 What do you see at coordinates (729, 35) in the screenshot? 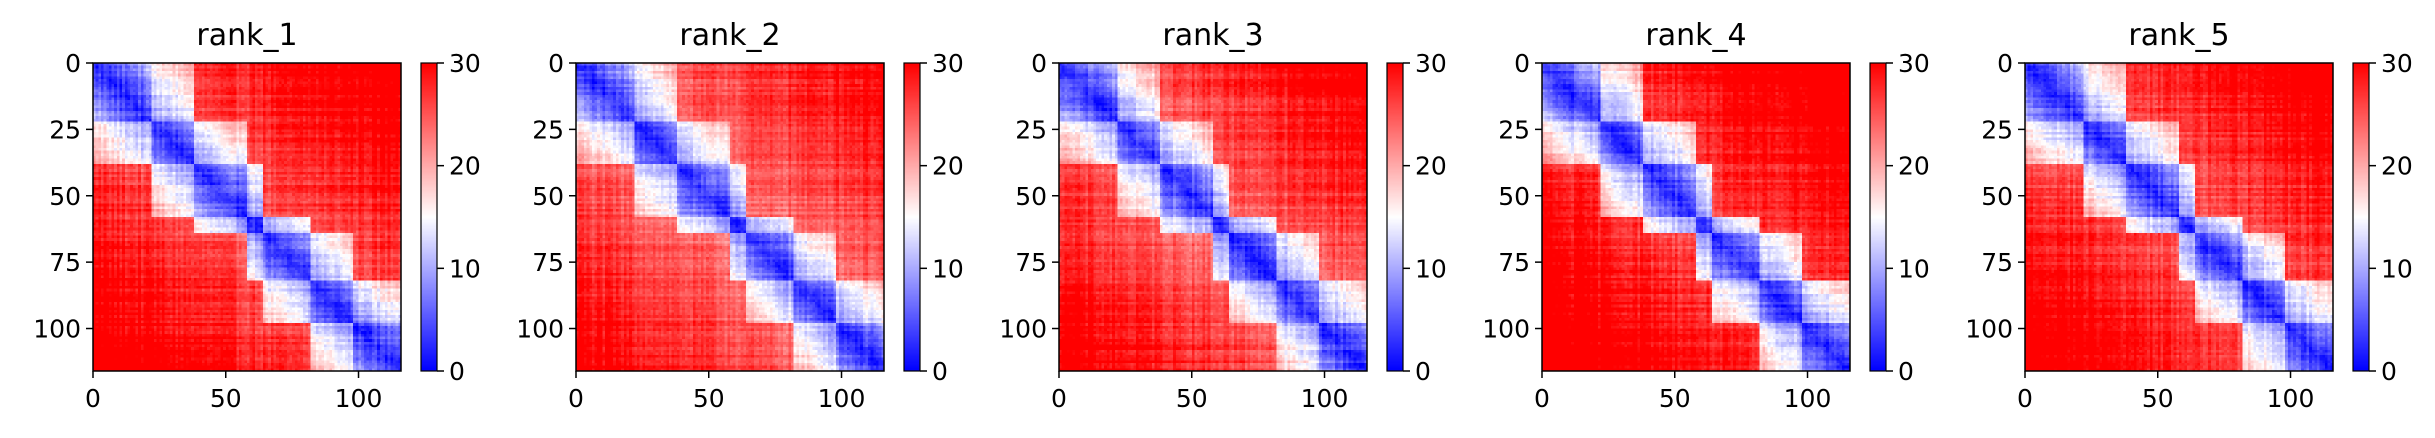
I see `panel-title: rank_2` at bounding box center [729, 35].